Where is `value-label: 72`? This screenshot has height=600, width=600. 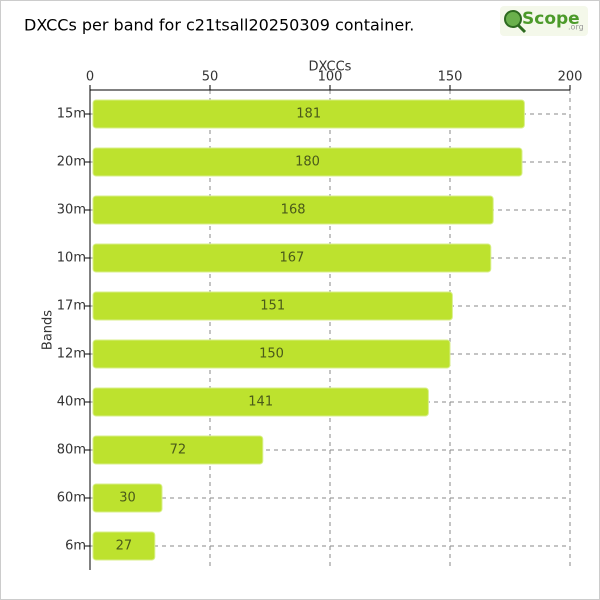
value-label: 72 is located at coordinates (178, 450).